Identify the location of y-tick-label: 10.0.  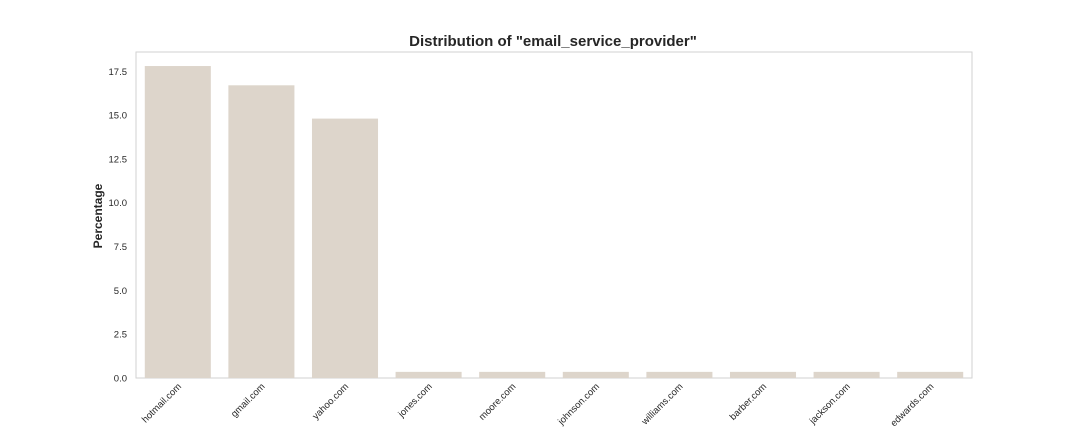
(118, 203).